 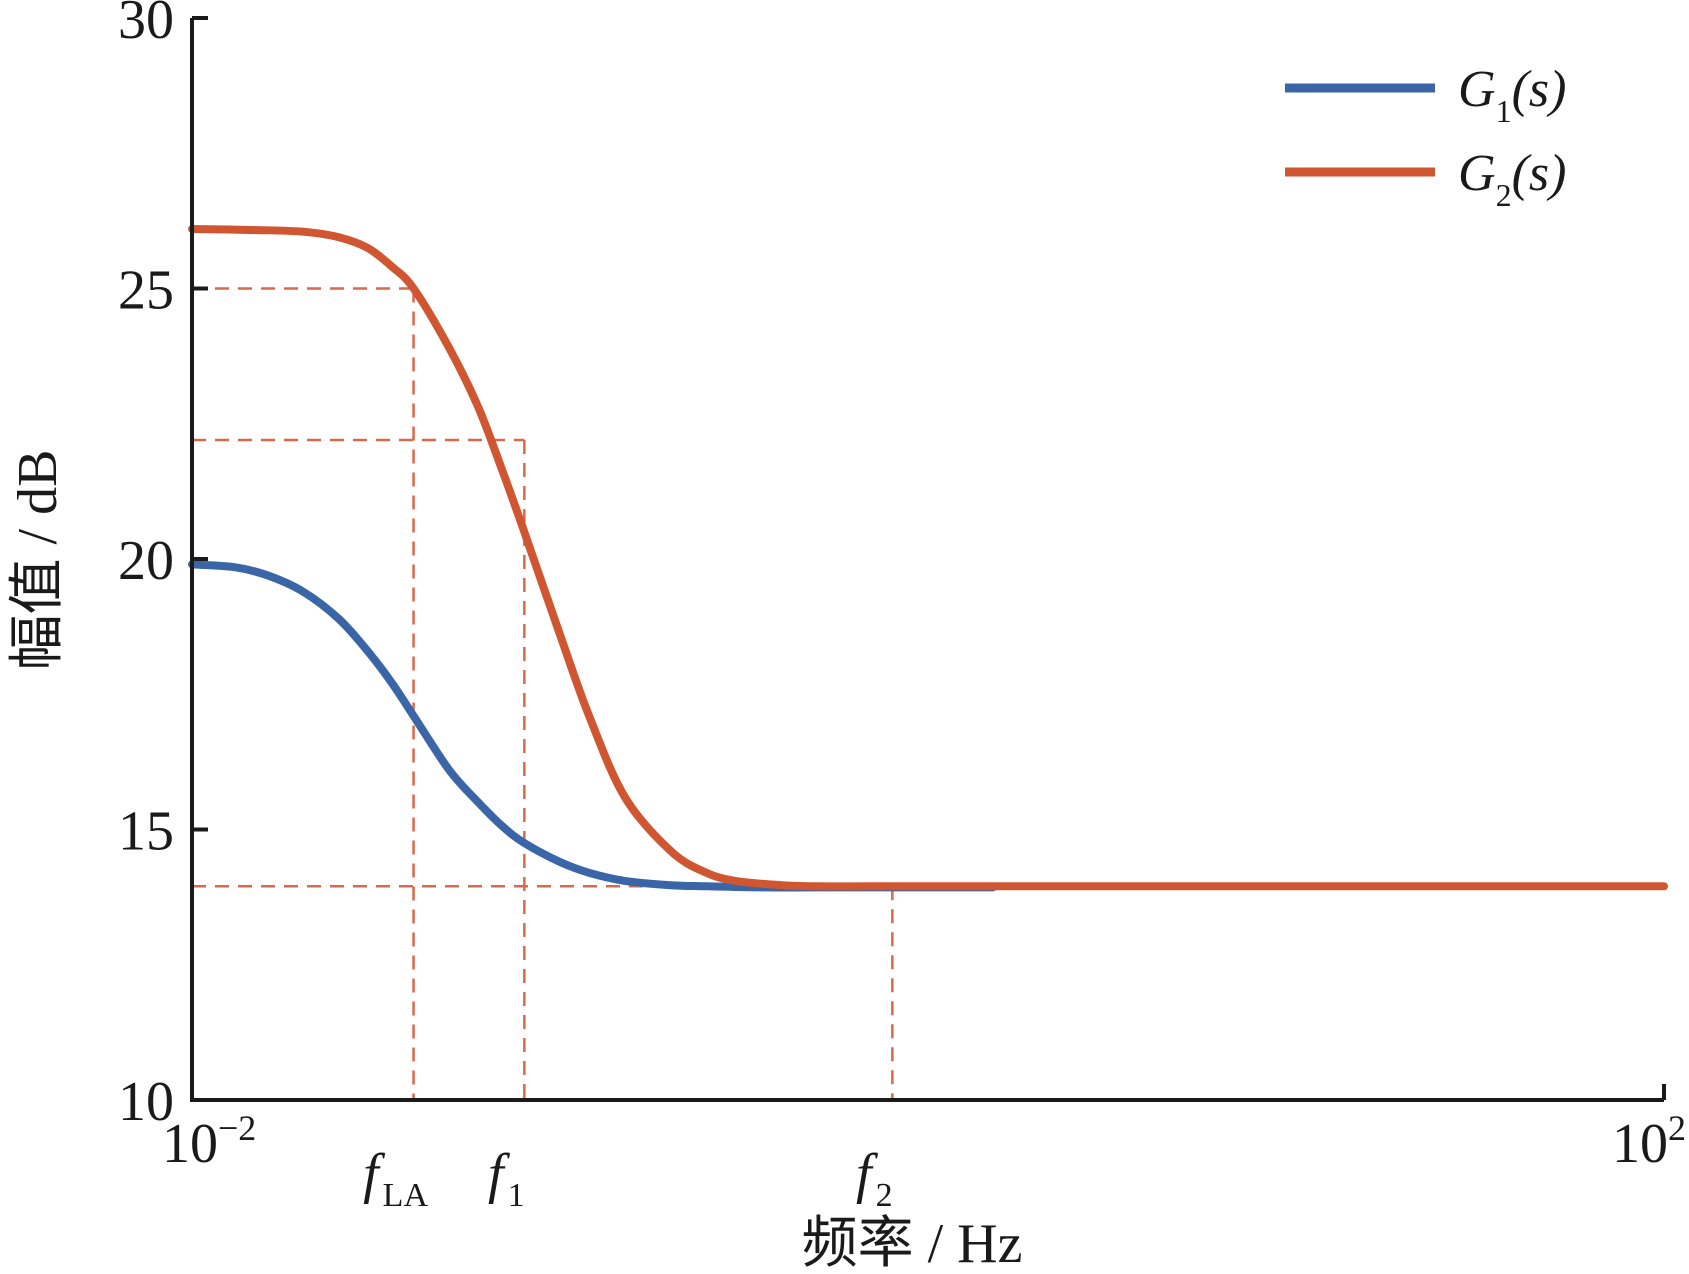 I want to click on legend-label-g2: G2(s), so click(x=1512, y=179).